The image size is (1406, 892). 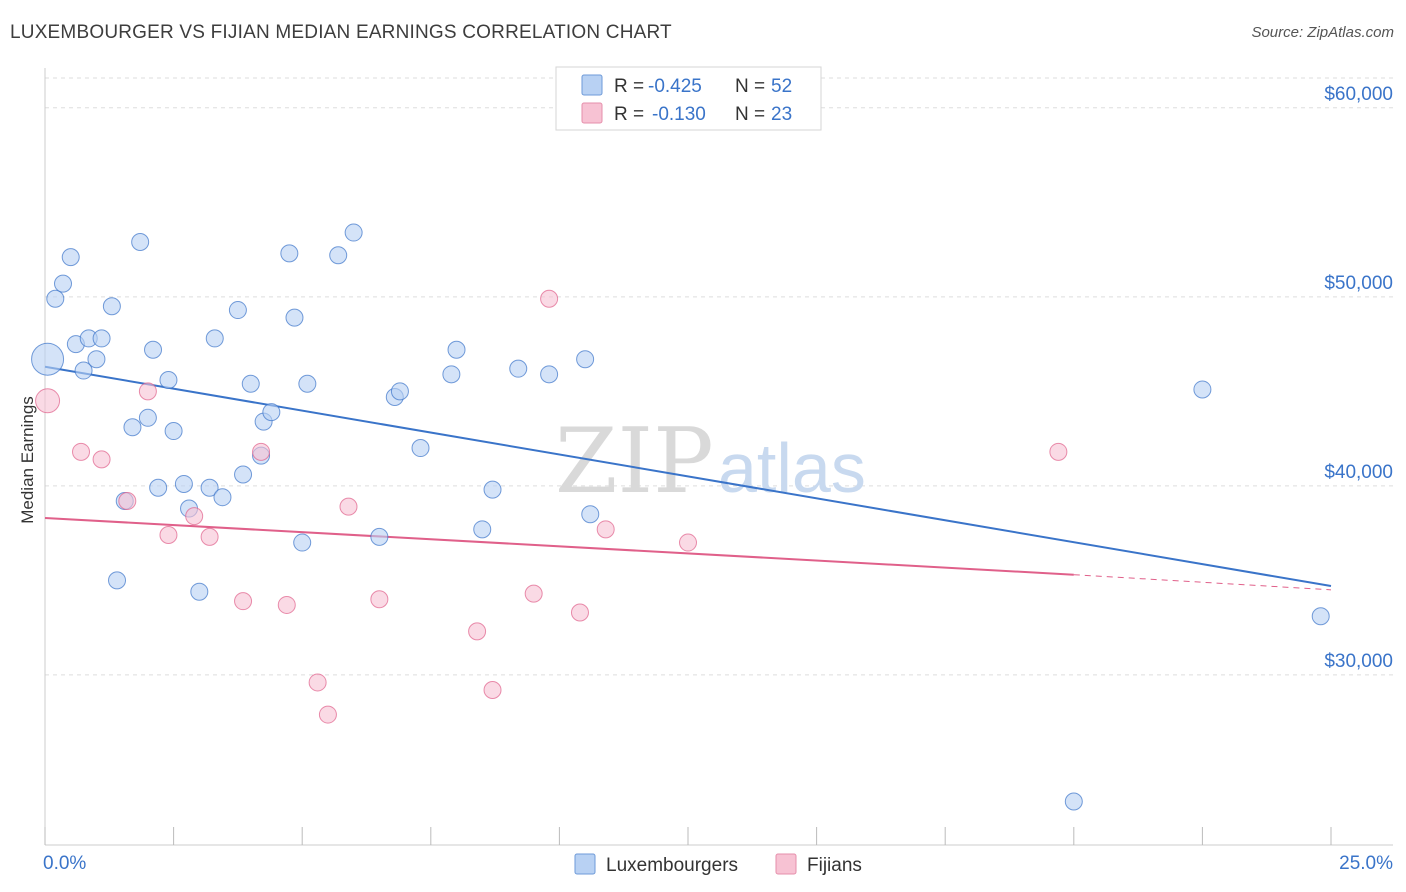 What do you see at coordinates (688, 98) in the screenshot?
I see `stats-box: R = -0.425 N = 52 R = -0.130 N = 23` at bounding box center [688, 98].